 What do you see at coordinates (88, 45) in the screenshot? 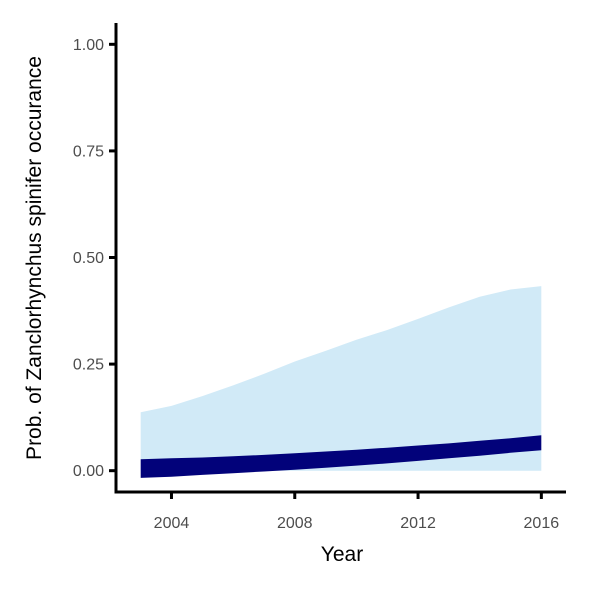
I see `y-tick-label: 1.00` at bounding box center [88, 45].